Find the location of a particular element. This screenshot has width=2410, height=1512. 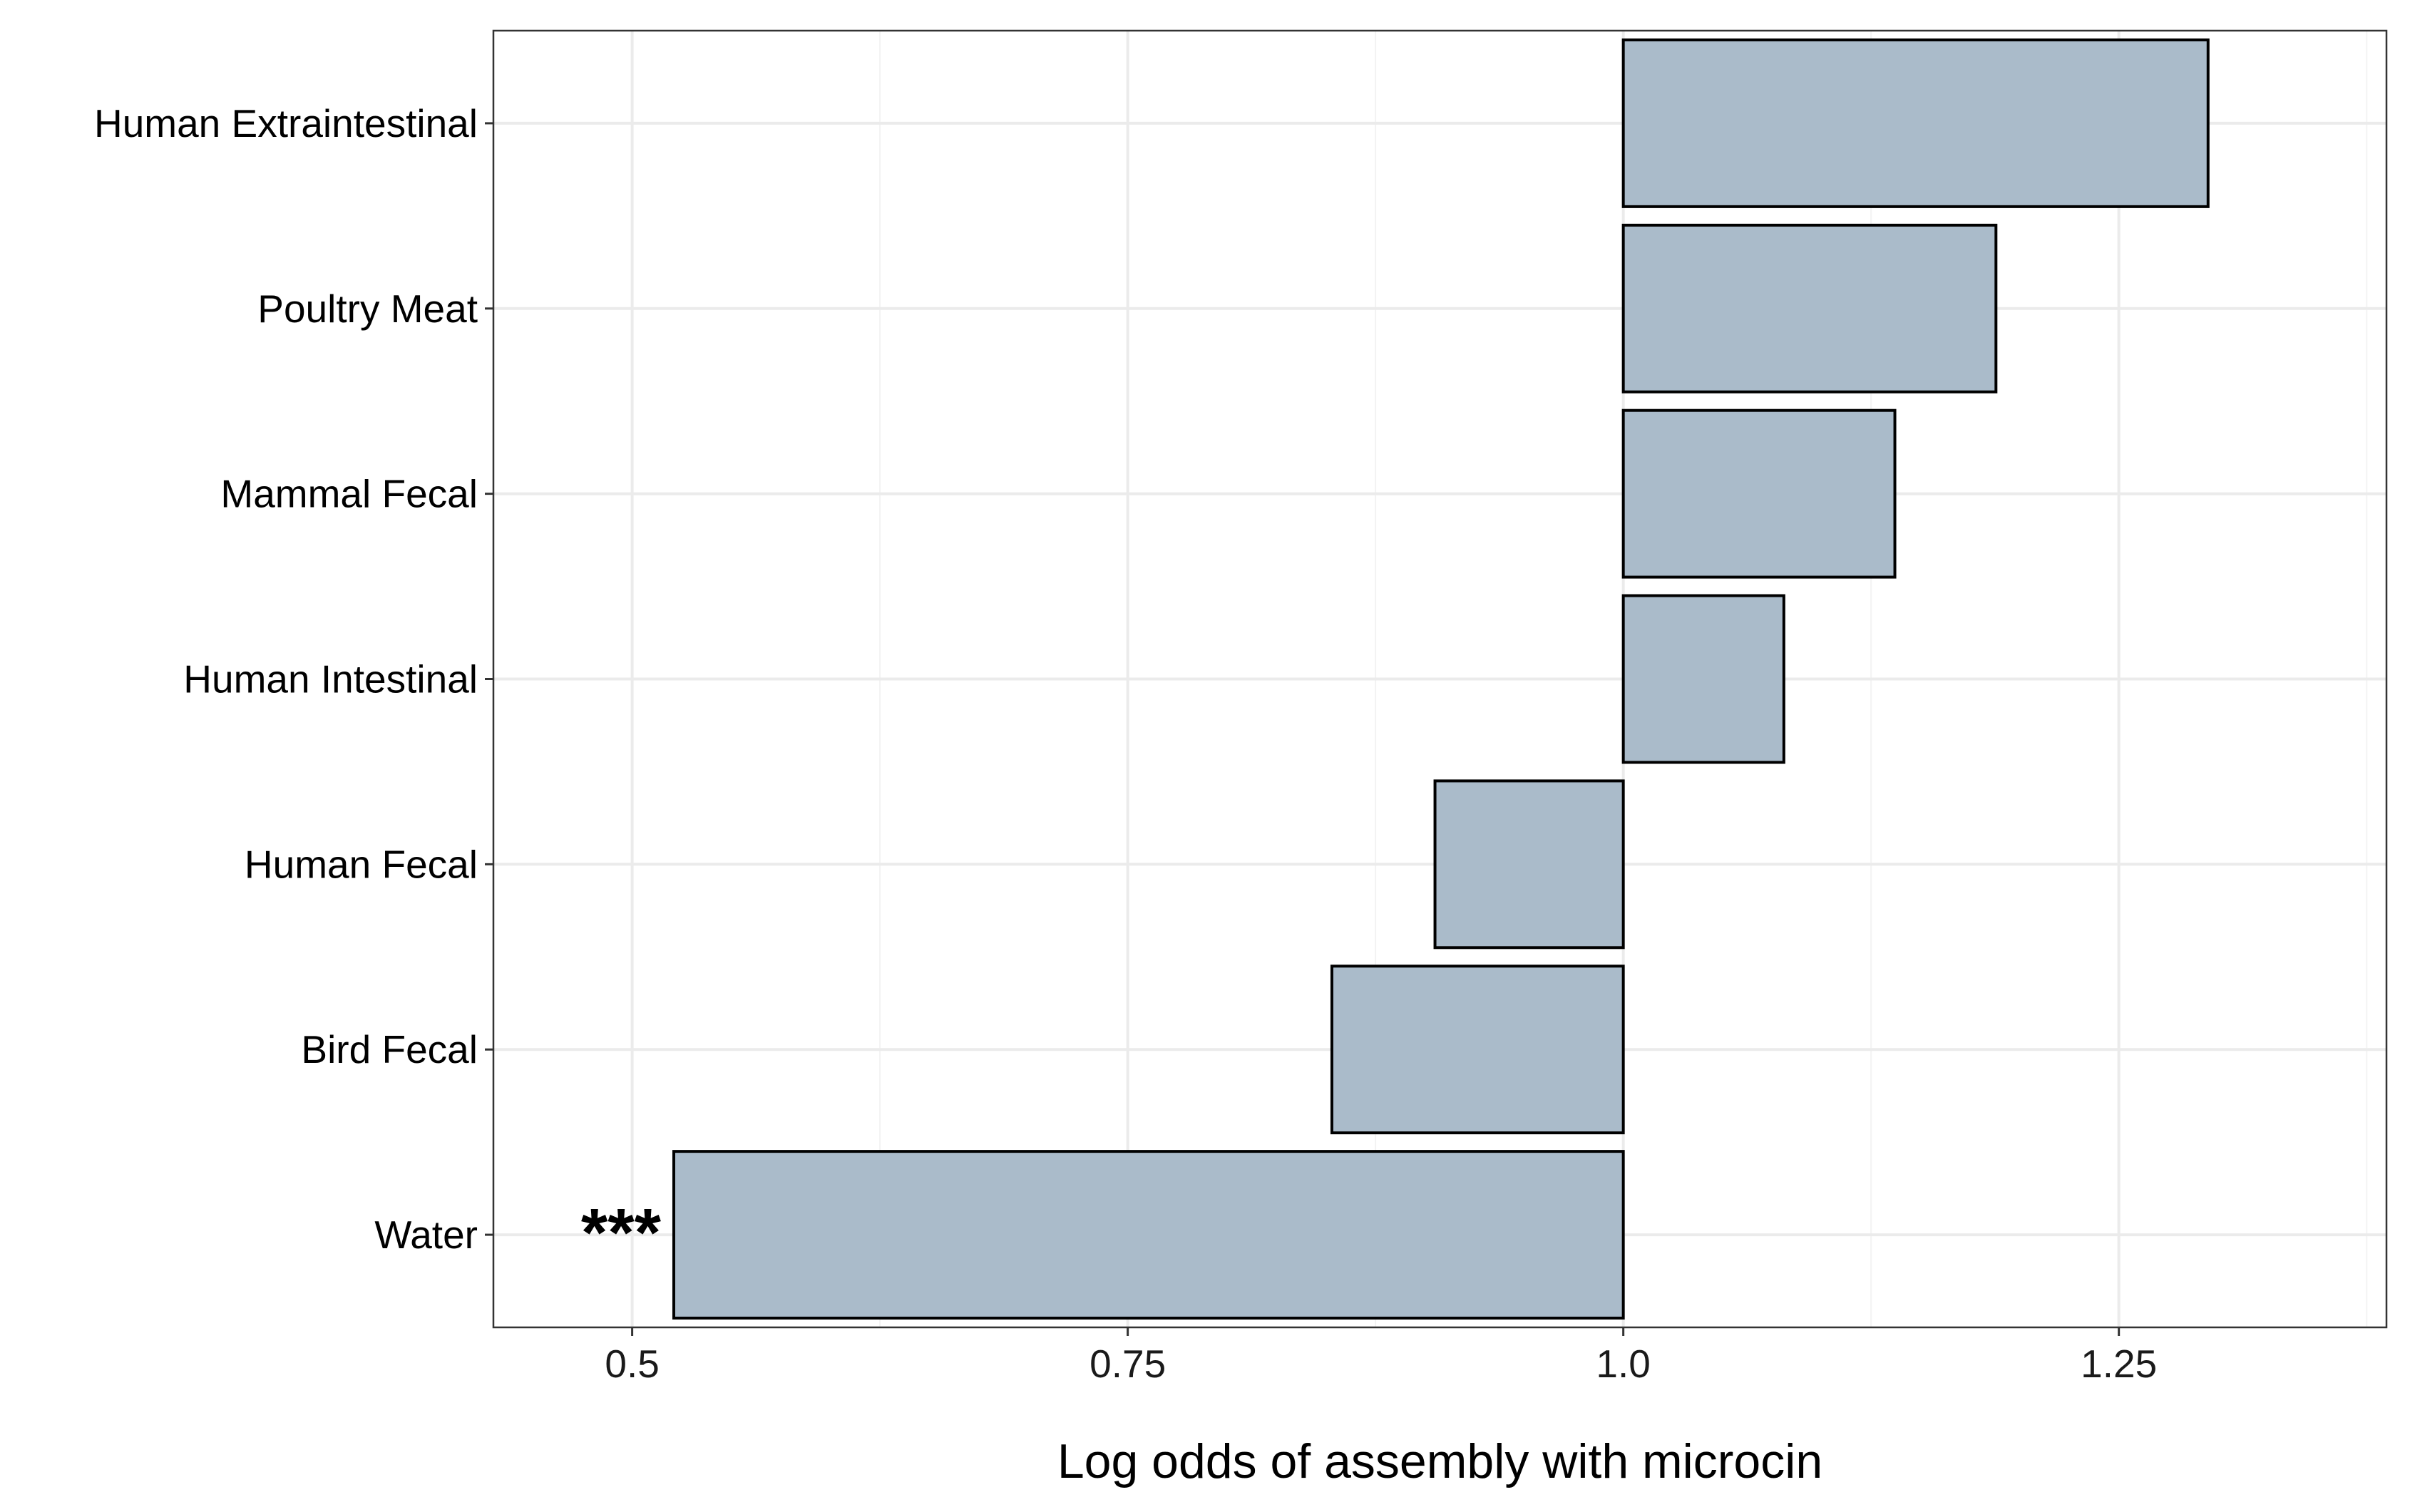

bar-mammal-fecal is located at coordinates (1759, 493).